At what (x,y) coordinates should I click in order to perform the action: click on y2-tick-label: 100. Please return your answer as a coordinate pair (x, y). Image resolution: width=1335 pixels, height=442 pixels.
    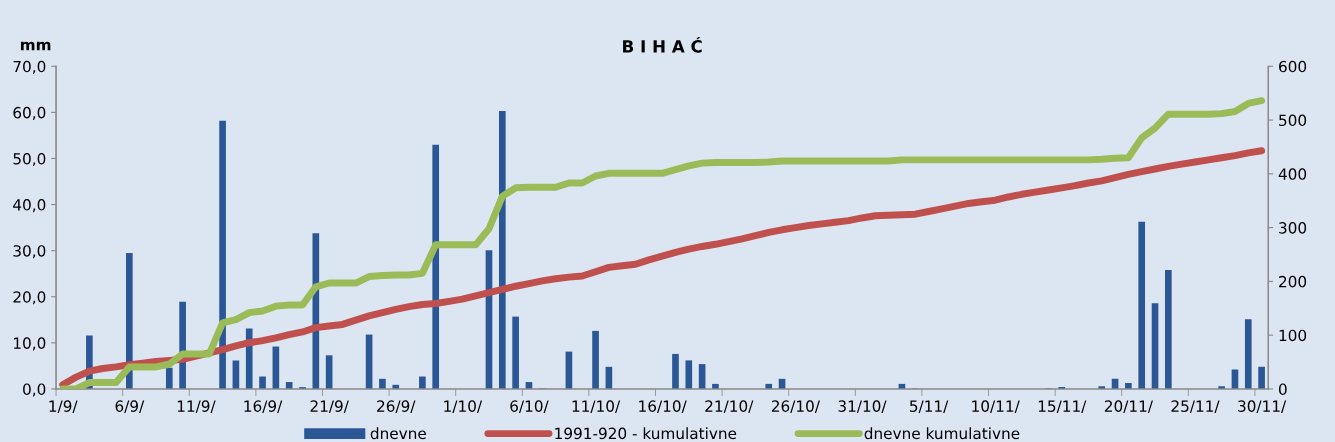
    Looking at the image, I should click on (1293, 335).